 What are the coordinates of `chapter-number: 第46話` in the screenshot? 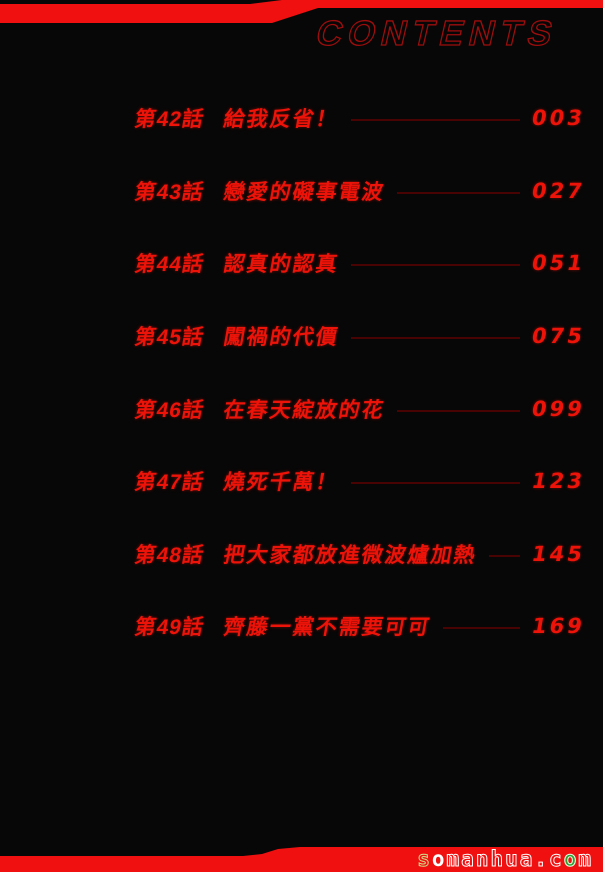 It's located at (169, 410).